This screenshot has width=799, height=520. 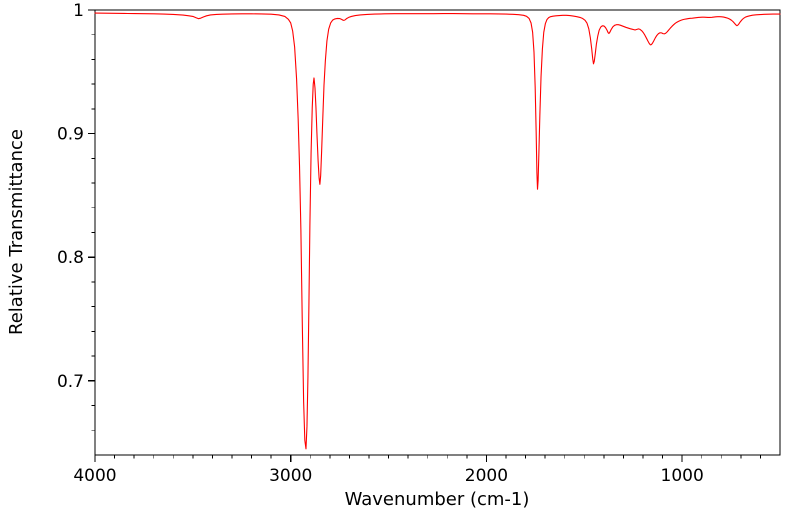 I want to click on x-tick-label: 2000, so click(x=486, y=476).